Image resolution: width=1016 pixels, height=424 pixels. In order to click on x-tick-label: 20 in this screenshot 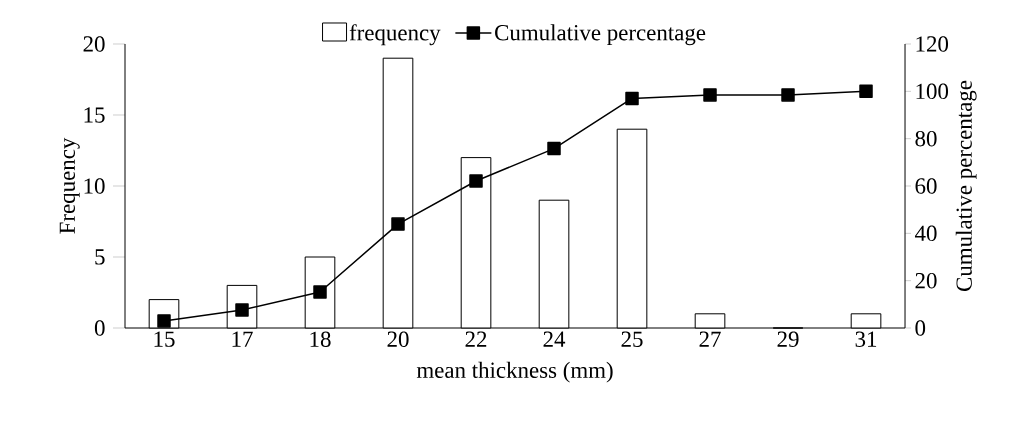, I will do `click(398, 339)`.